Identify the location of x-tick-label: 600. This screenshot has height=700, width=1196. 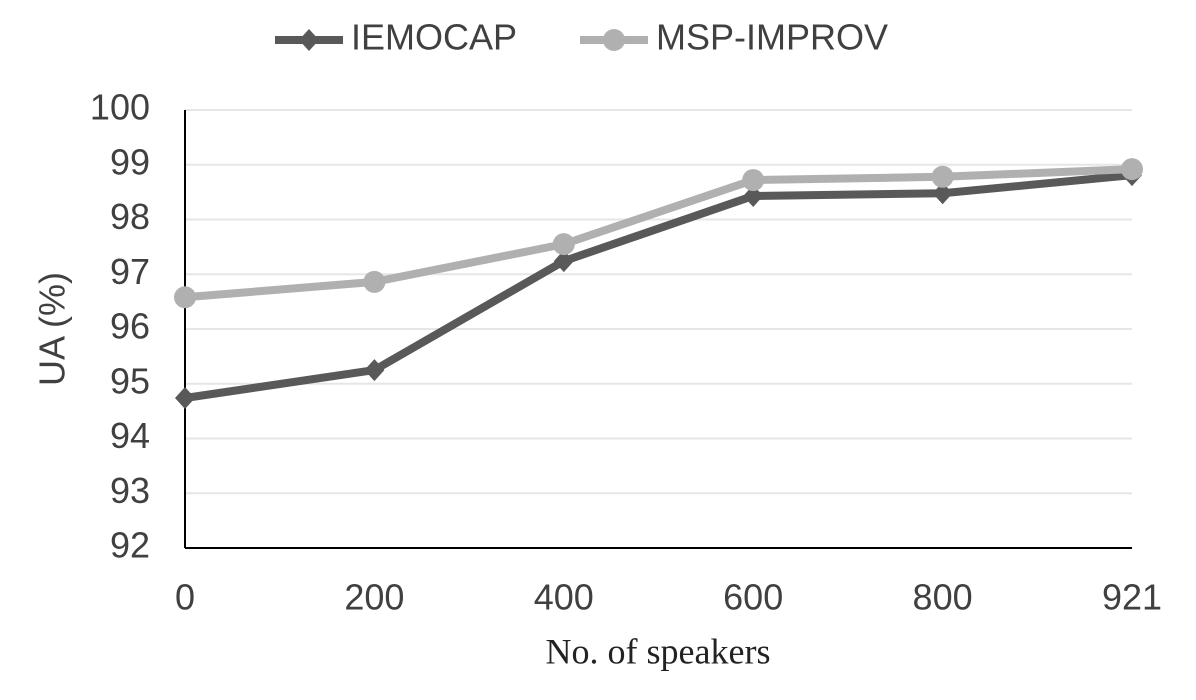
(753, 597).